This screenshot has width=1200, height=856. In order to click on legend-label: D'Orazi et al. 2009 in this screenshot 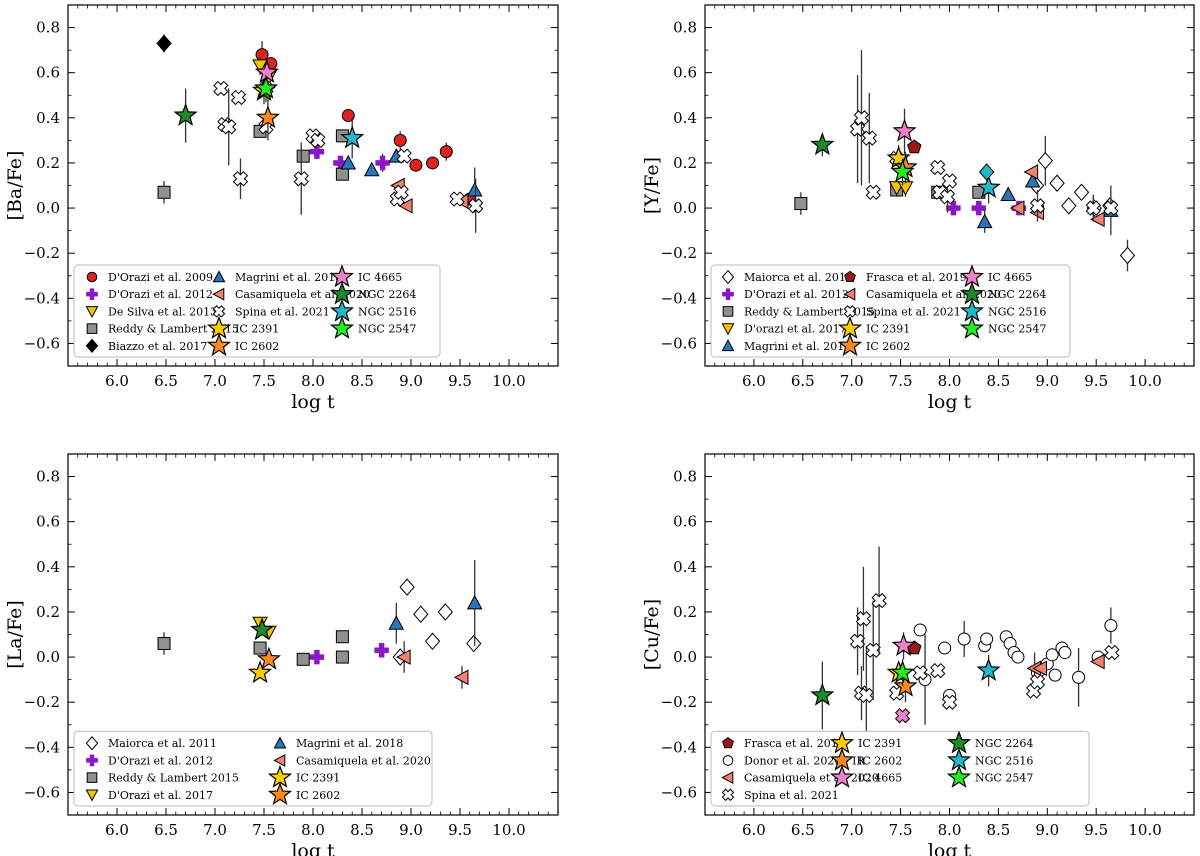, I will do `click(160, 277)`.